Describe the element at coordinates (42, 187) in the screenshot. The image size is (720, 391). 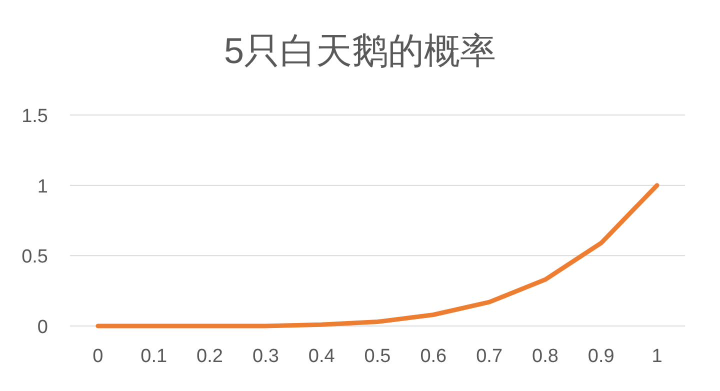
I see `y-tick-label: 1` at that location.